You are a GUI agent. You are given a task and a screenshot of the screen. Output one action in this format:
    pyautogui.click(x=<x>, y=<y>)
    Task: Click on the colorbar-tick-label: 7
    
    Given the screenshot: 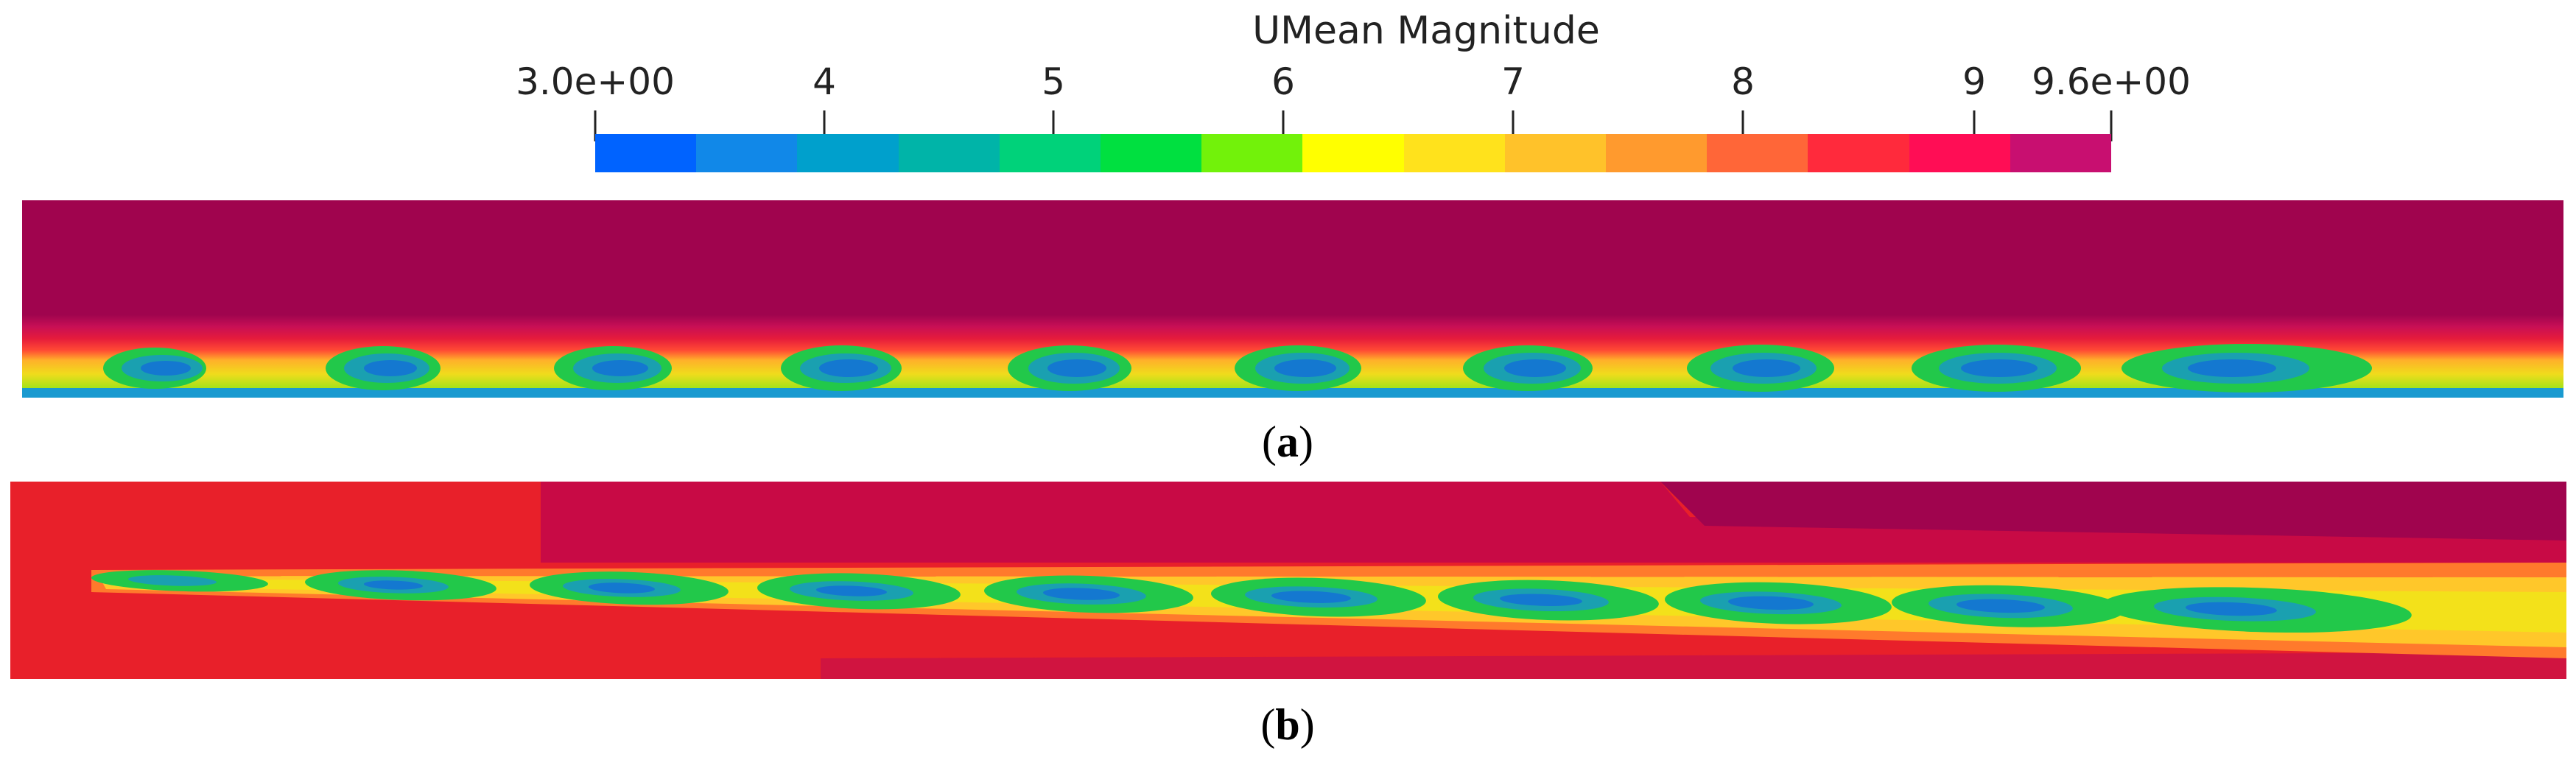 What is the action you would take?
    pyautogui.click(x=1513, y=81)
    